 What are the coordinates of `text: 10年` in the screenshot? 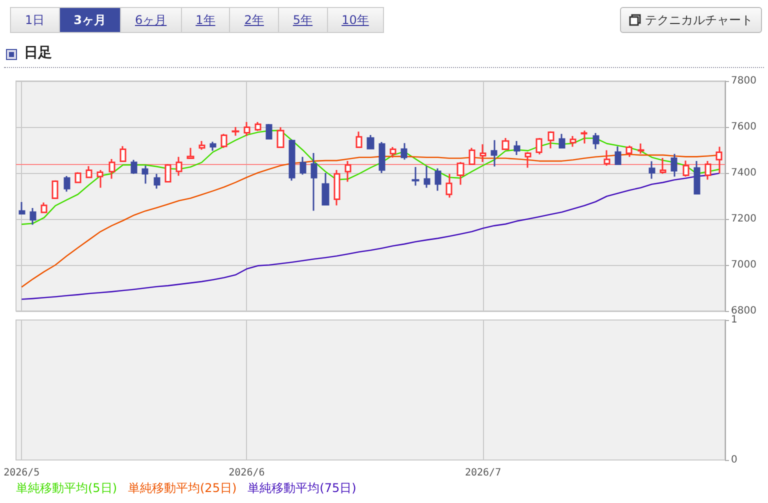 It's located at (355, 20).